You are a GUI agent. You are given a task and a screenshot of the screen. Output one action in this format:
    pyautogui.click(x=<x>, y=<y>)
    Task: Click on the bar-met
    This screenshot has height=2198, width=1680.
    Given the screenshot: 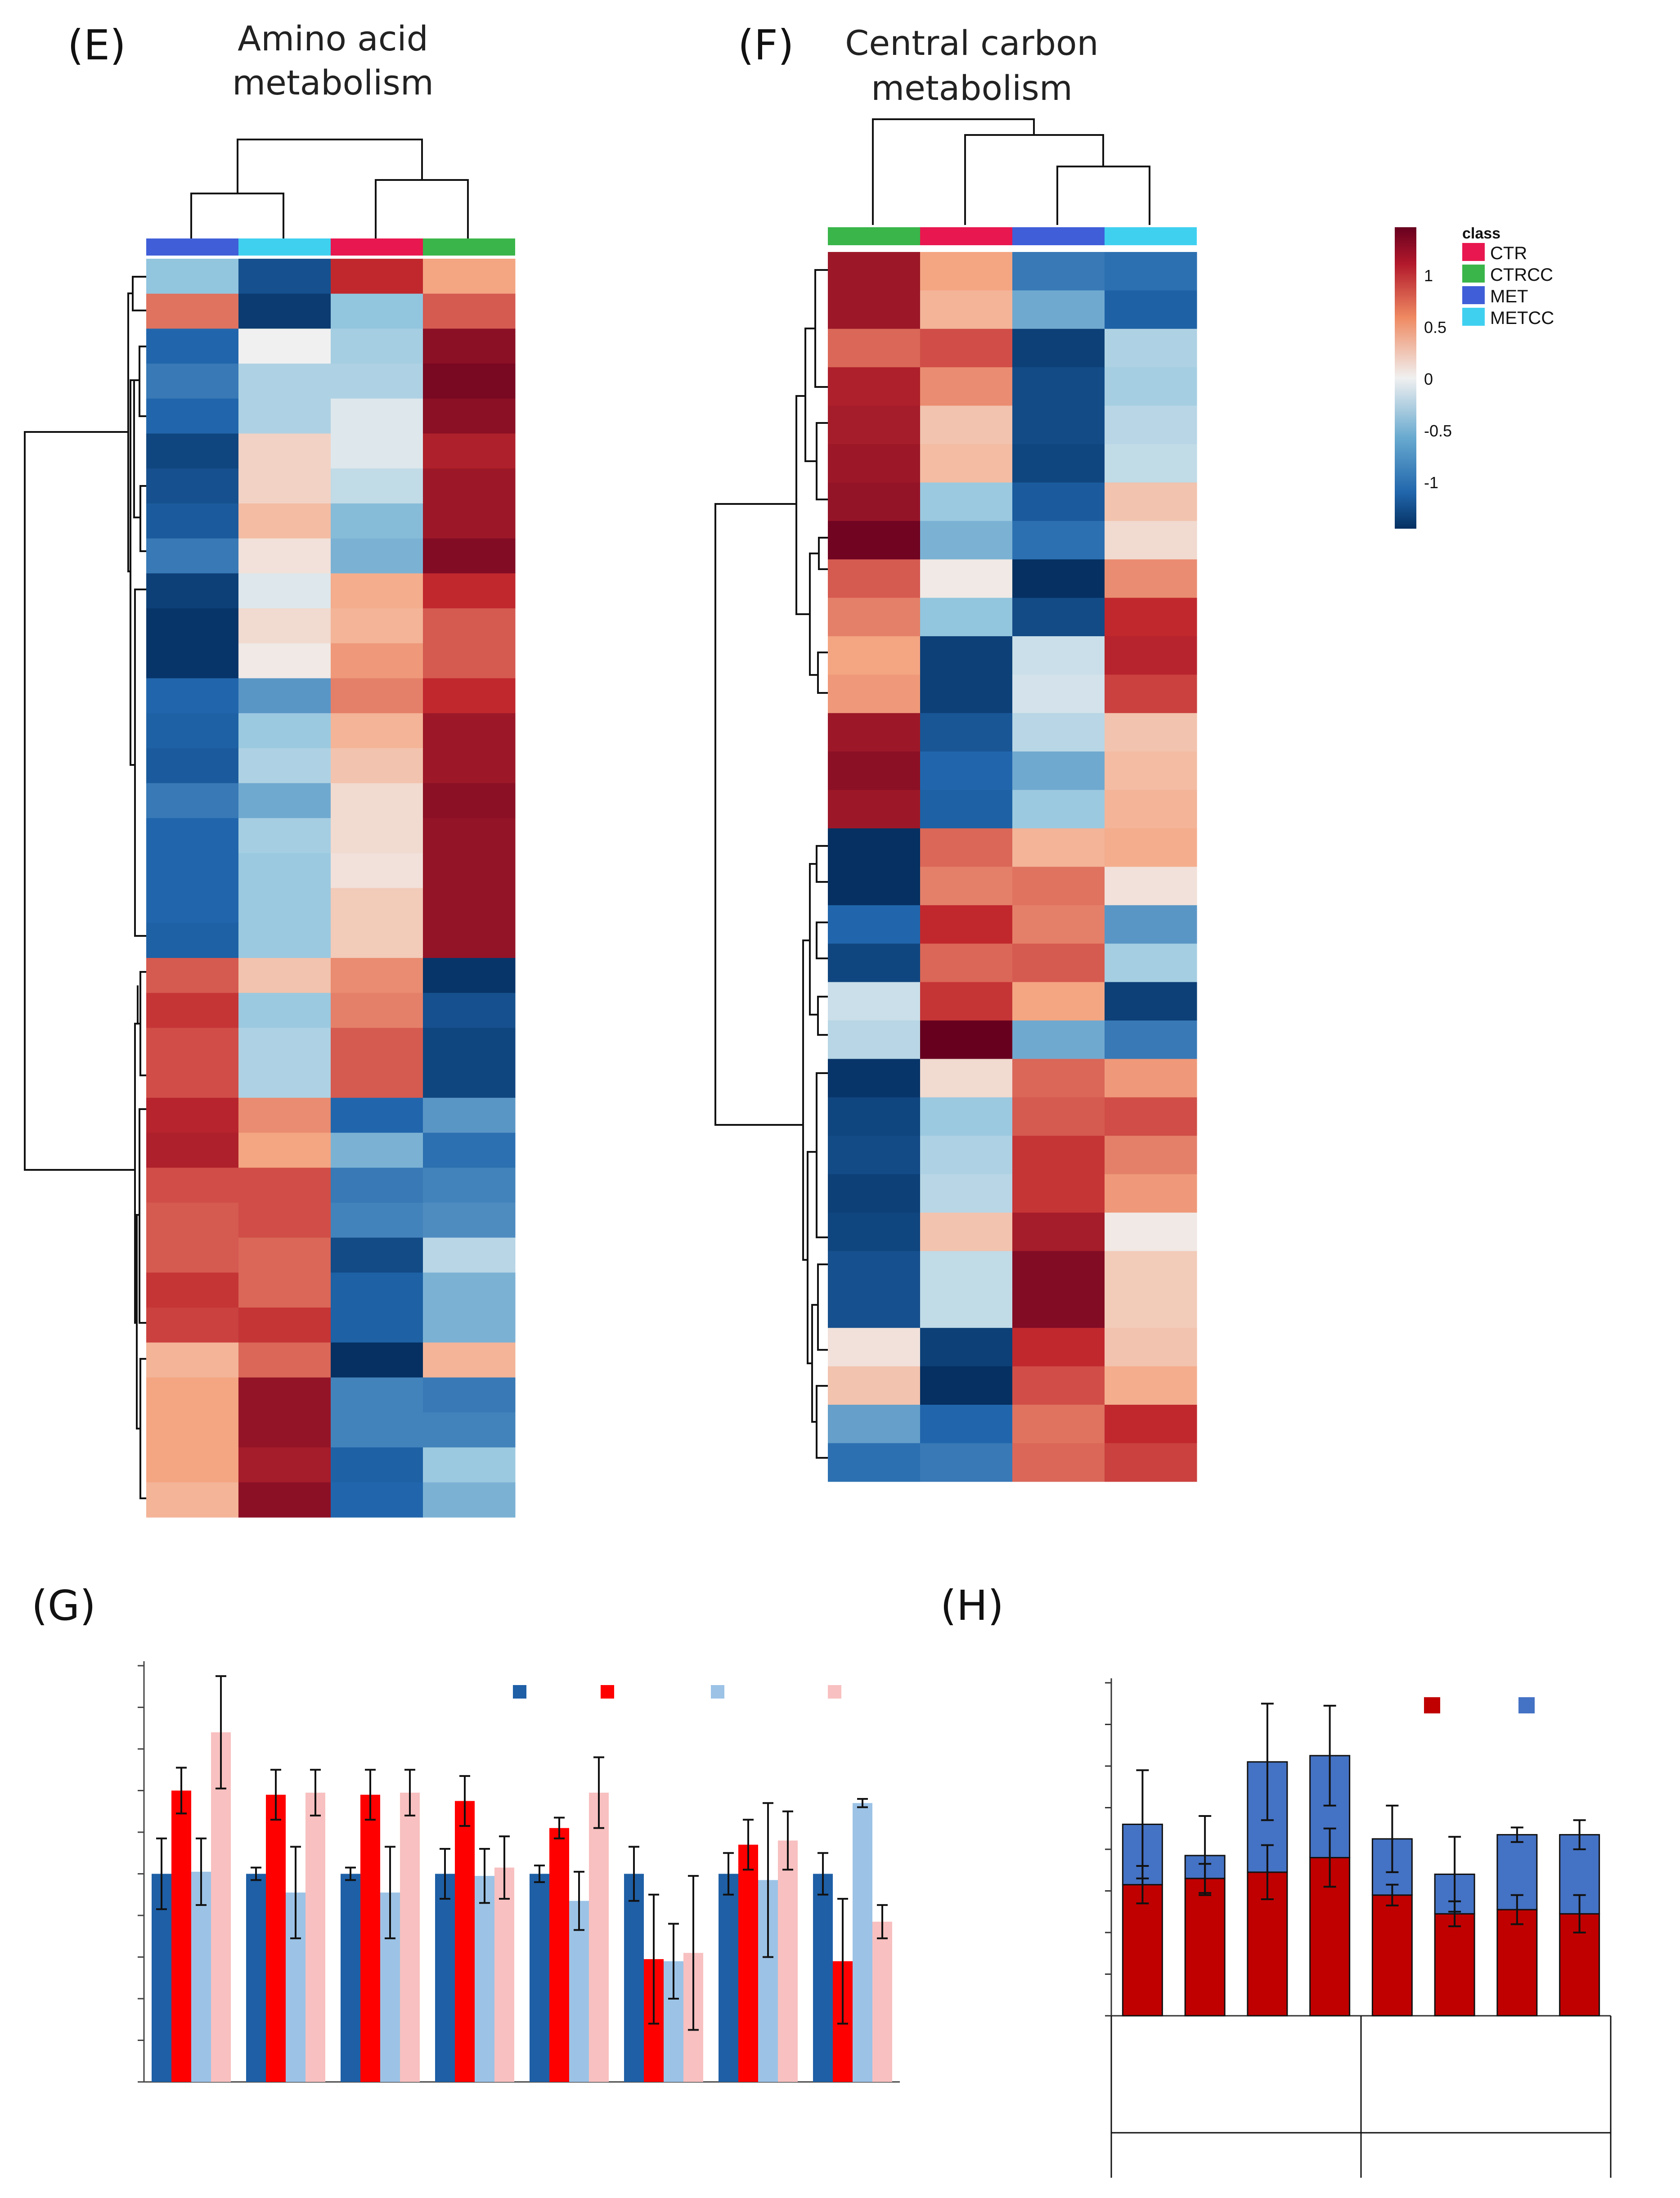 What is the action you would take?
    pyautogui.click(x=465, y=1941)
    